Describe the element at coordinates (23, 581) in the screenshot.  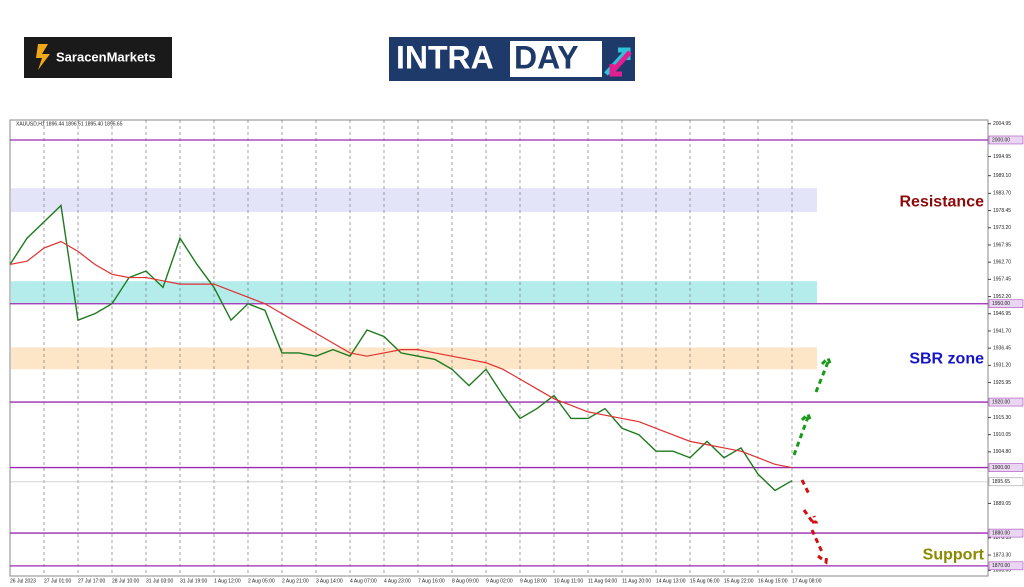
I see `x-tick-label: 26 Jul 2023` at that location.